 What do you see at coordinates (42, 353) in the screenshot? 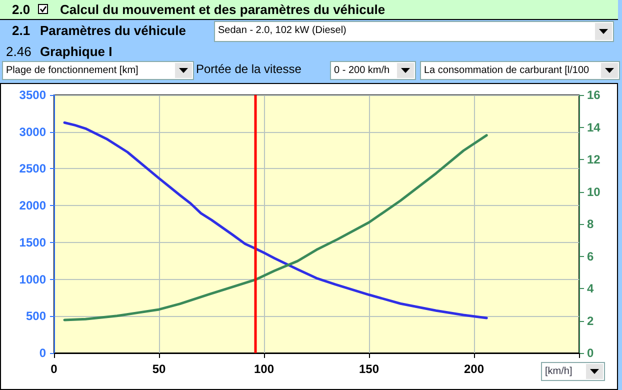
I see `y-tick-label: 0` at bounding box center [42, 353].